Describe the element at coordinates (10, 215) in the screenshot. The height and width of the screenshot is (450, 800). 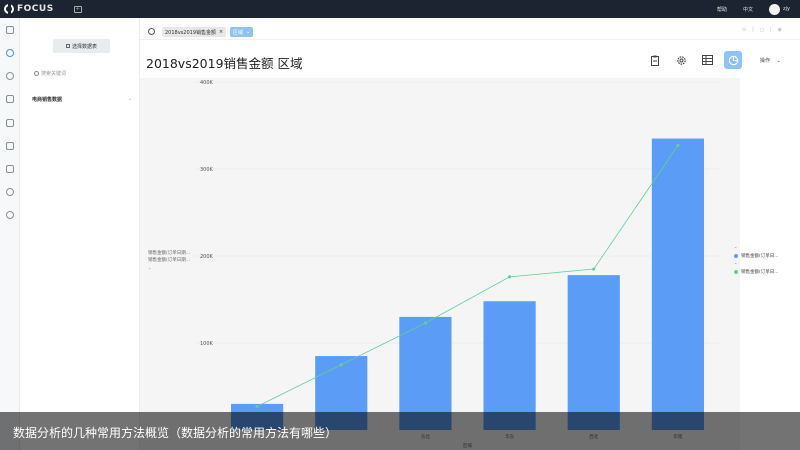
I see `settings-icon` at that location.